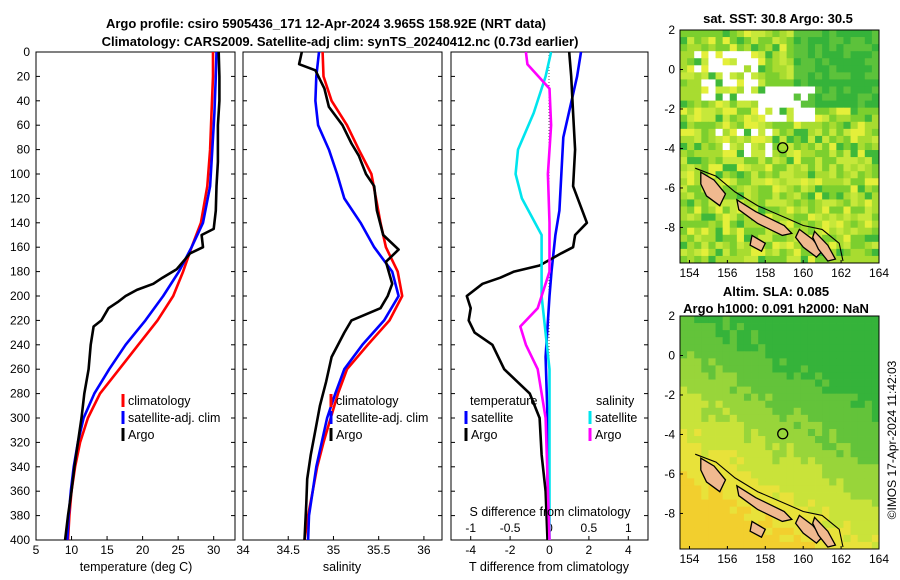 This screenshot has width=900, height=580. Describe the element at coordinates (589, 550) in the screenshot. I see `x-tick-label: 2` at that location.